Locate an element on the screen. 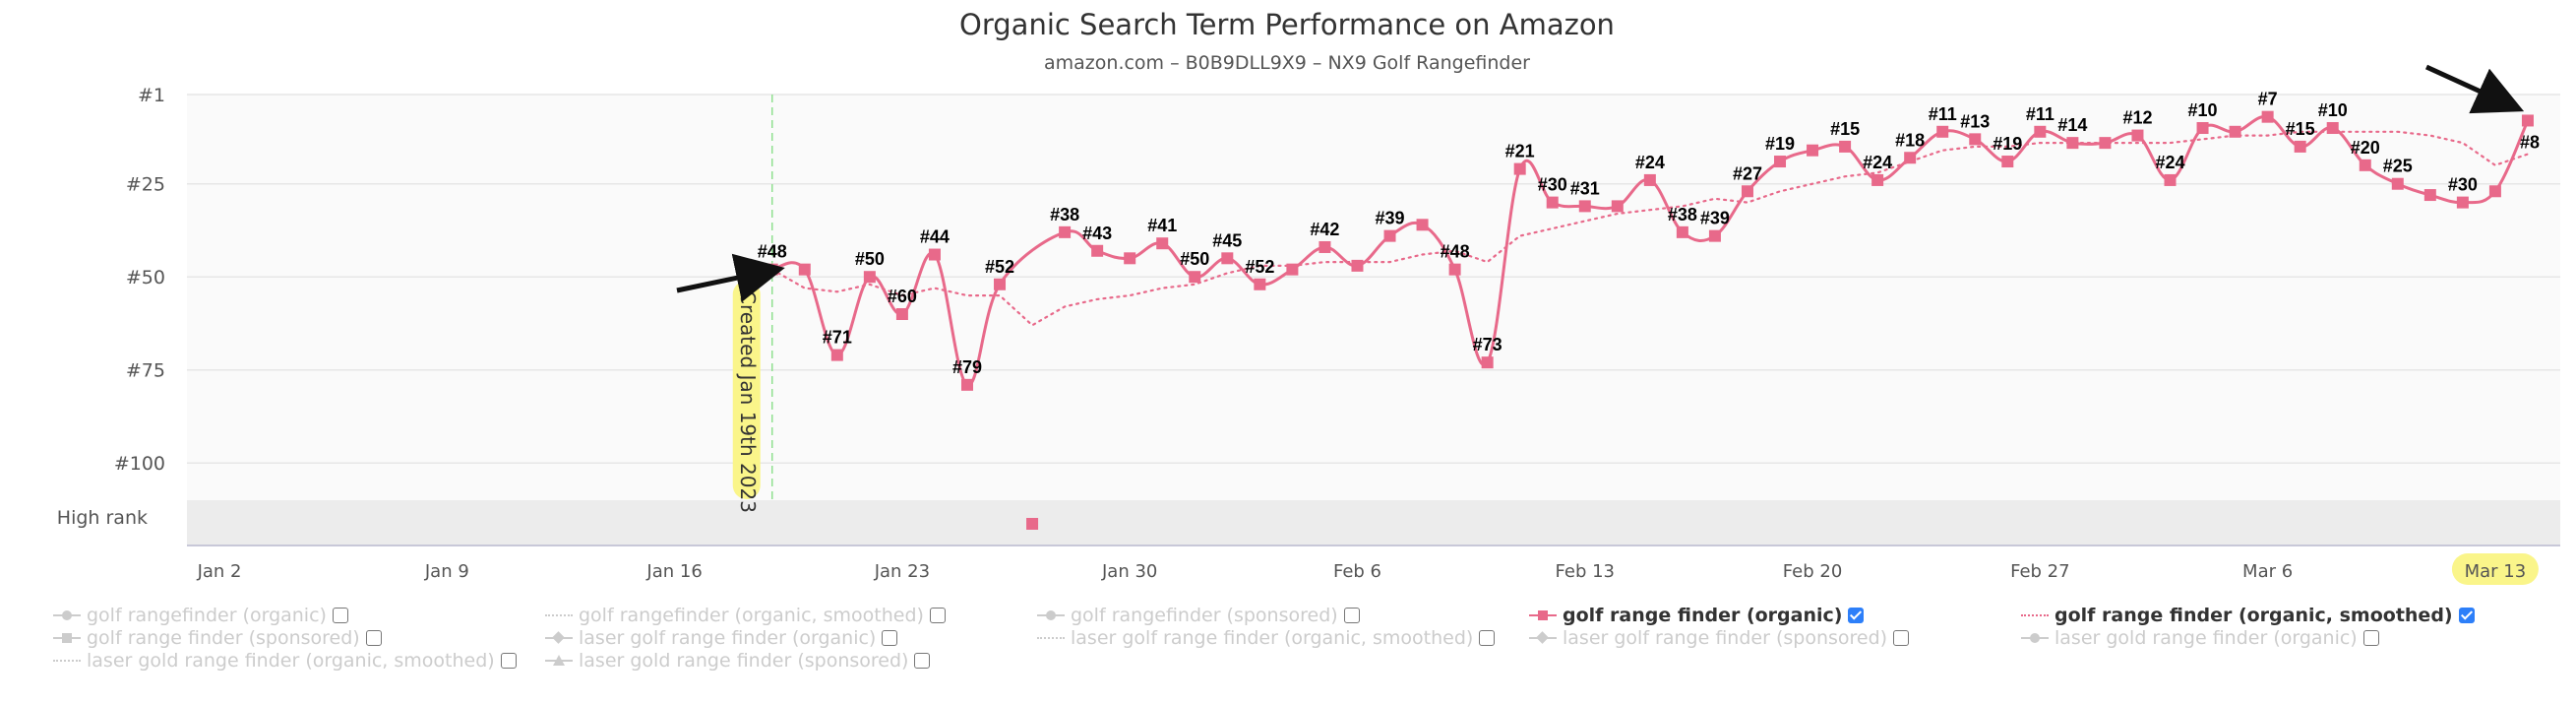 This screenshot has height=705, width=2576. legend-item: golf range finder (sponsored) is located at coordinates (299, 638).